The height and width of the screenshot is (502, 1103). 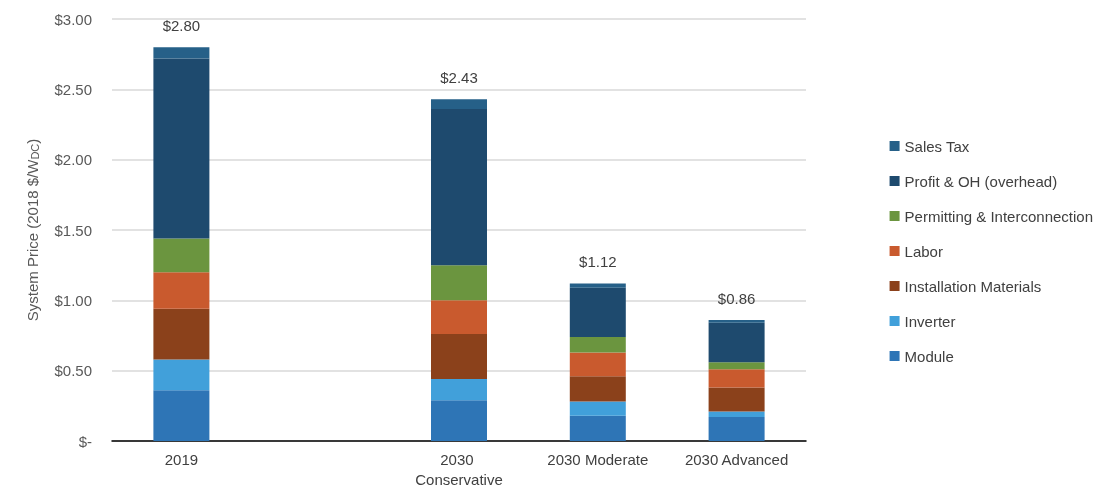 I want to click on y-tick-label: $3.00, so click(x=73, y=19).